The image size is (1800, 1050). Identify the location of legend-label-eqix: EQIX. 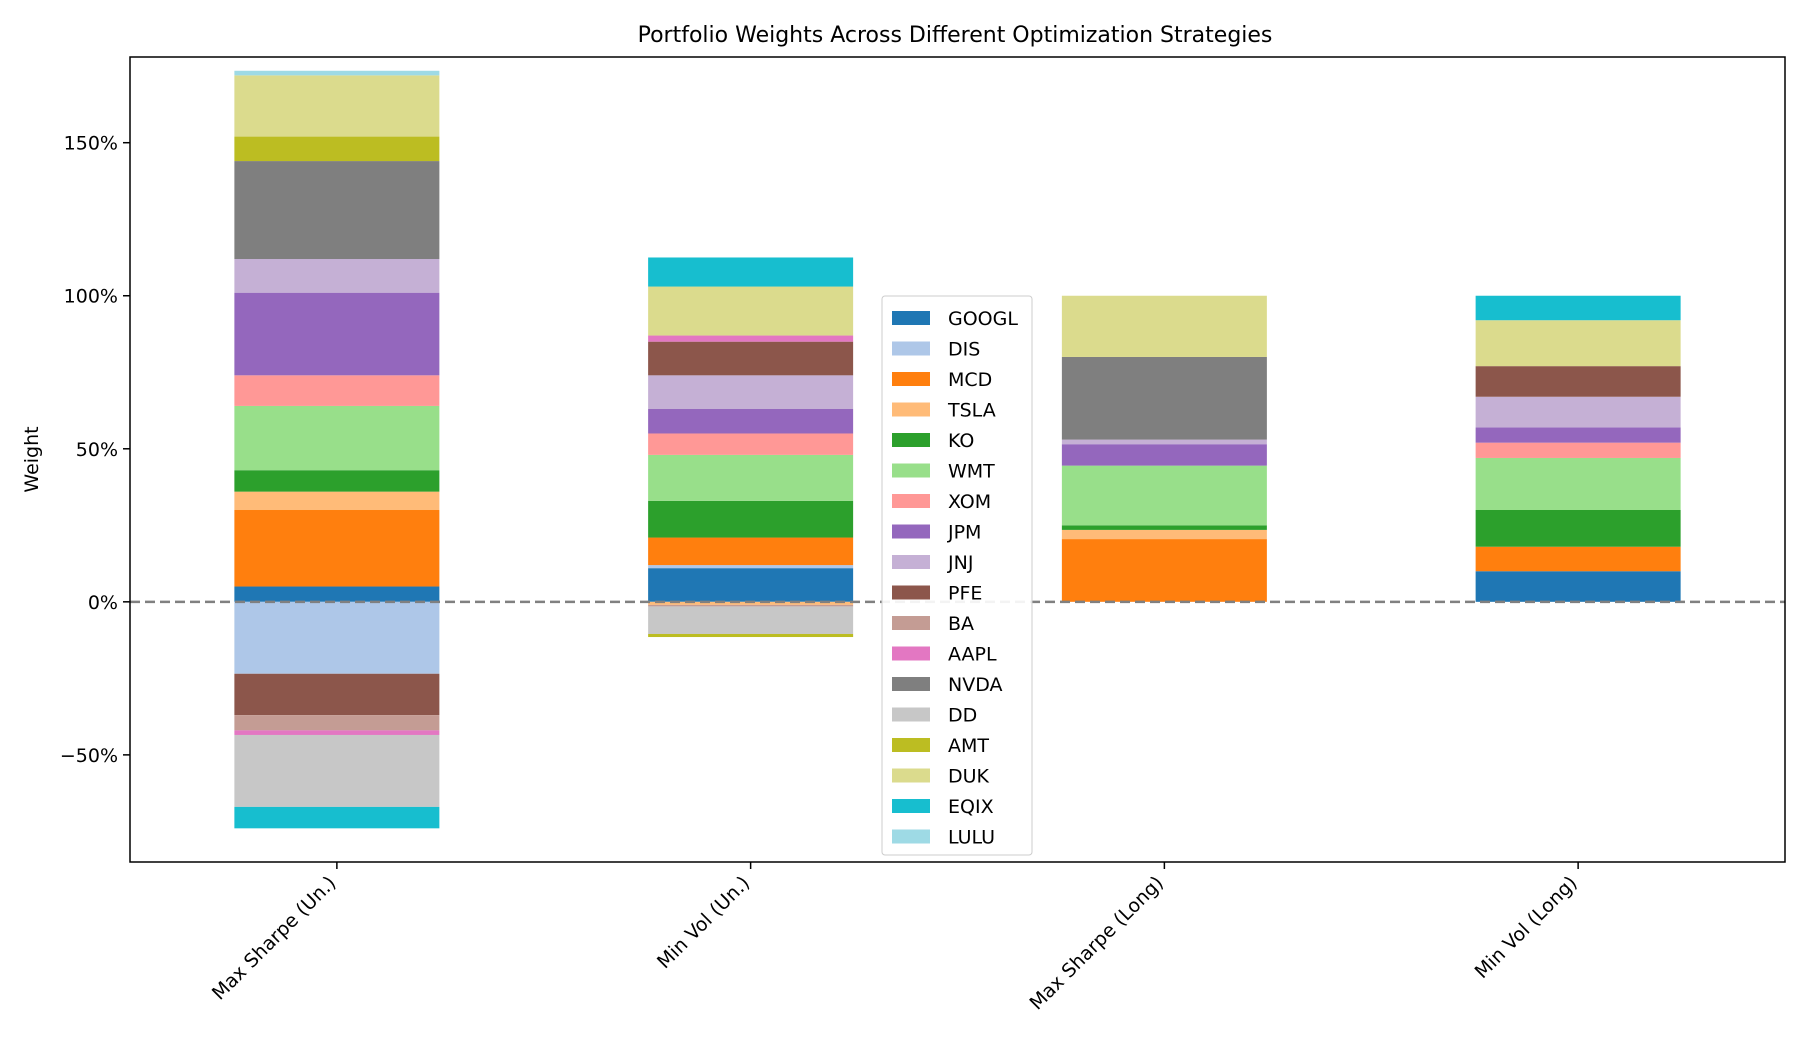
(971, 807).